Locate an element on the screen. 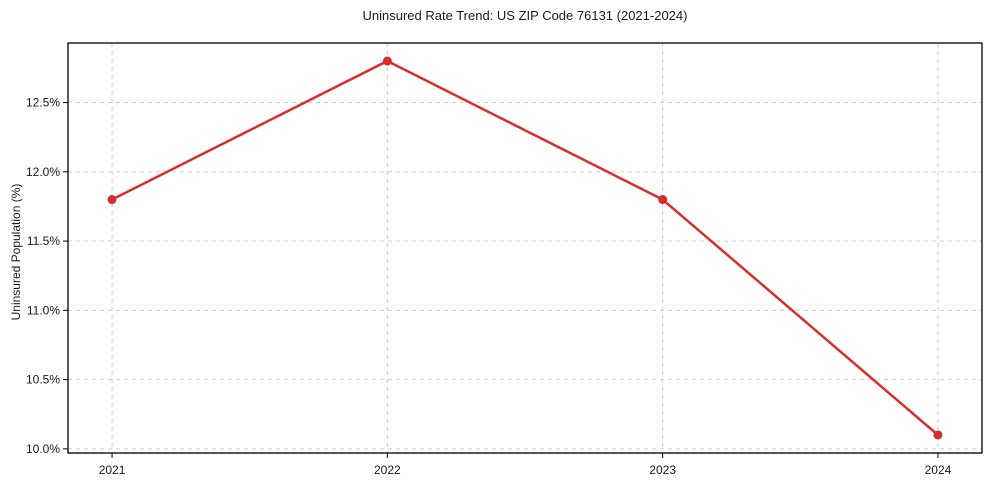 The height and width of the screenshot is (490, 989). y-tick-label: 10.0% is located at coordinates (43, 449).